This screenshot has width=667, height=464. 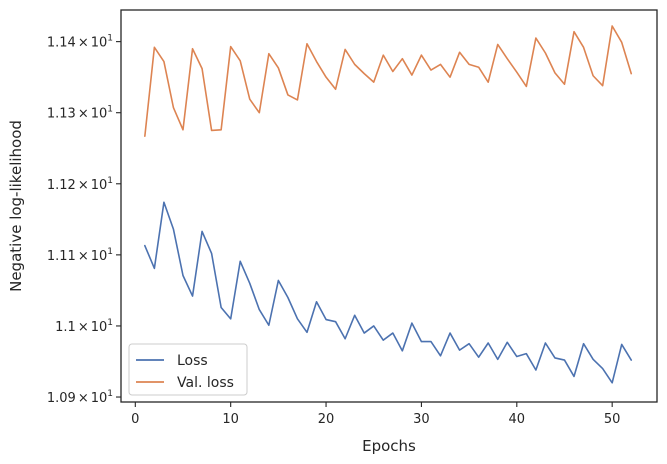 What do you see at coordinates (375, 414) in the screenshot?
I see `x-axis-ticks: 0 10 20 30 40 50` at bounding box center [375, 414].